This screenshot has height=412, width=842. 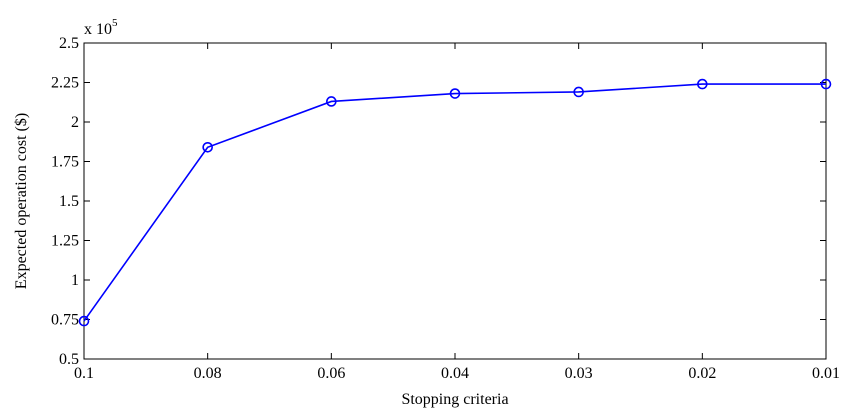 What do you see at coordinates (331, 373) in the screenshot?
I see `x-tick-label: 0.06` at bounding box center [331, 373].